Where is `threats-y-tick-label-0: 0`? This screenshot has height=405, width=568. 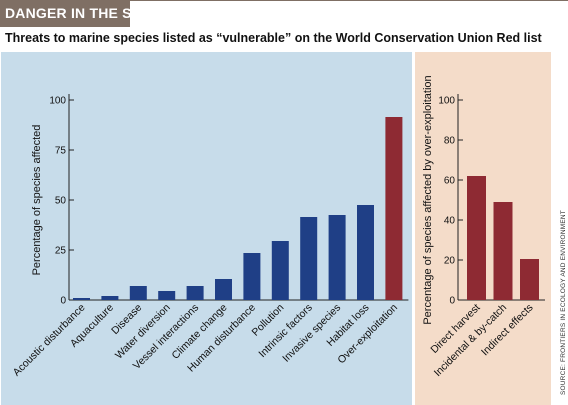 threats-y-tick-label-0: 0 is located at coordinates (63, 301).